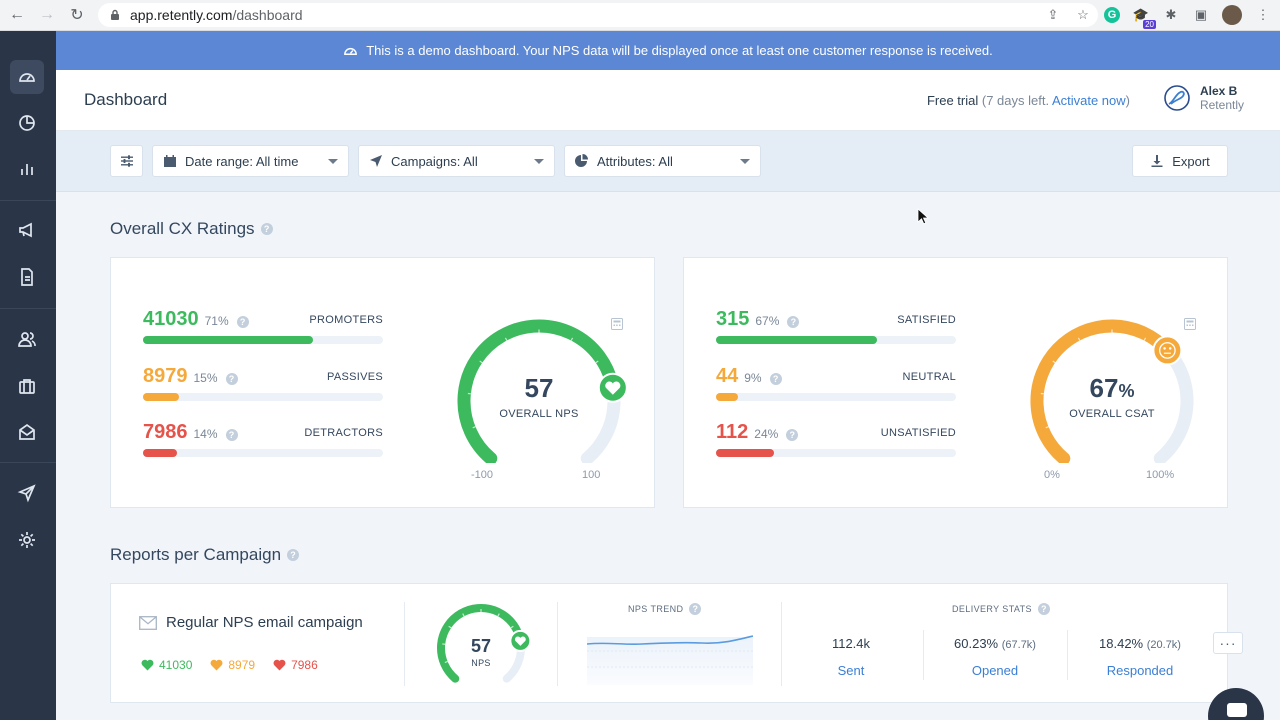  I want to click on sidebar-item-inbox, so click(27, 432).